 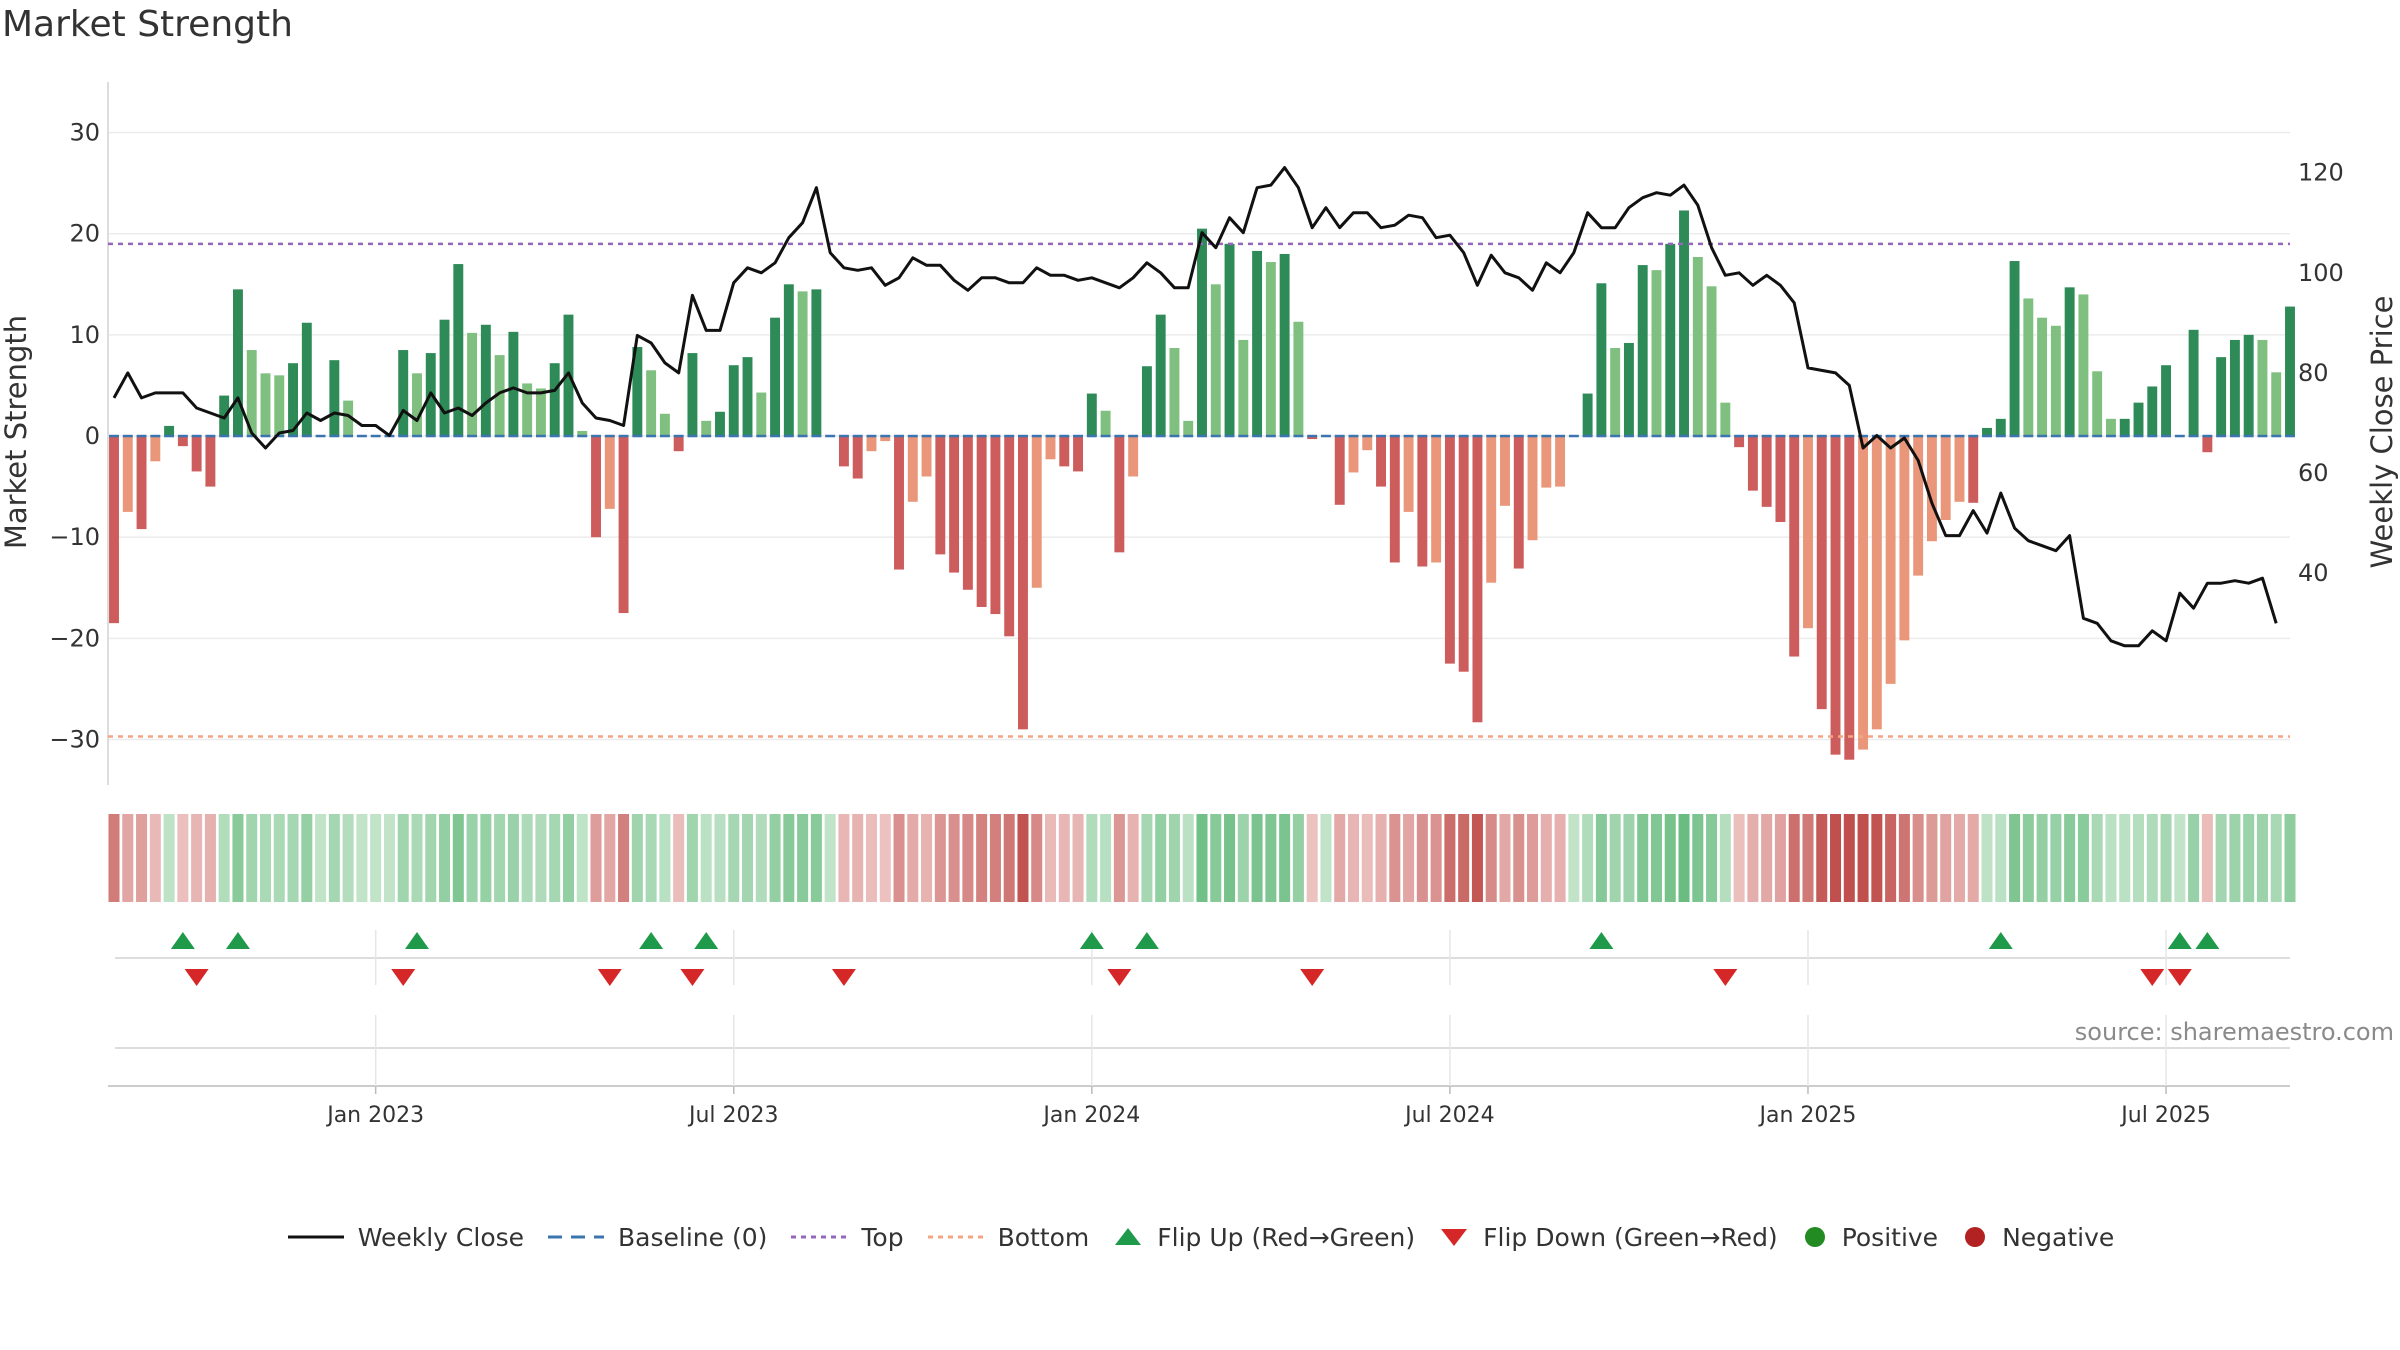 I want to click on strength-color-strip, so click(x=1202, y=858).